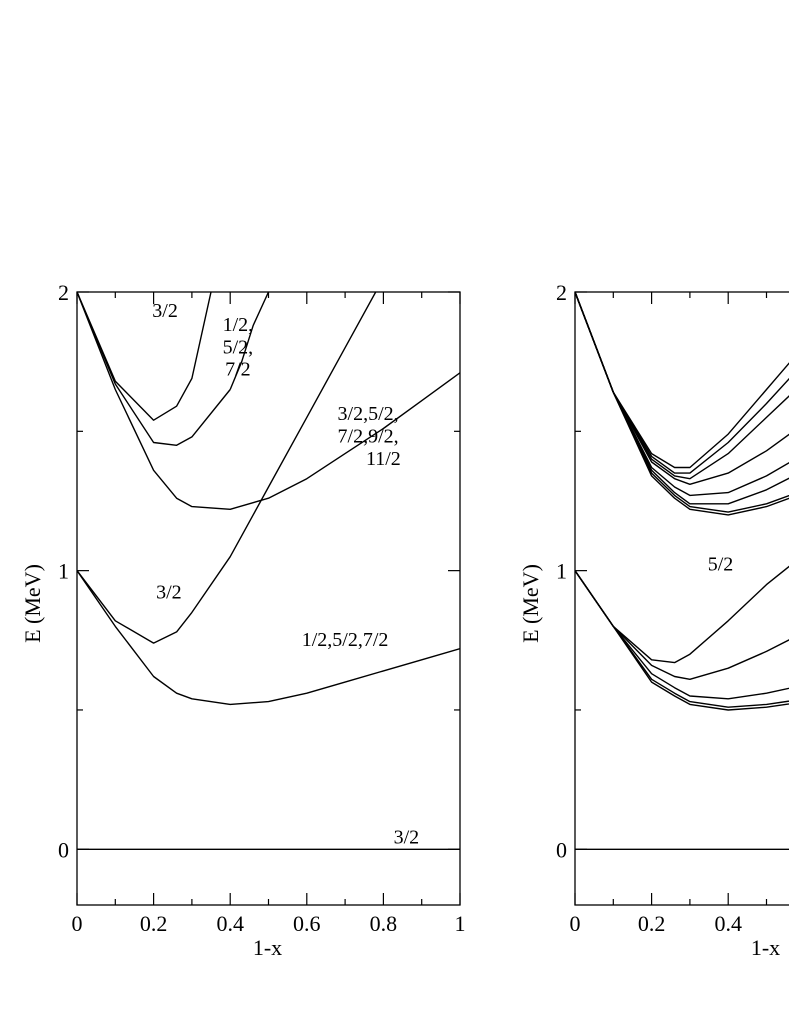 This screenshot has height=1021, width=789. What do you see at coordinates (368, 414) in the screenshot?
I see `curve-label: 3/2,5/2,` at bounding box center [368, 414].